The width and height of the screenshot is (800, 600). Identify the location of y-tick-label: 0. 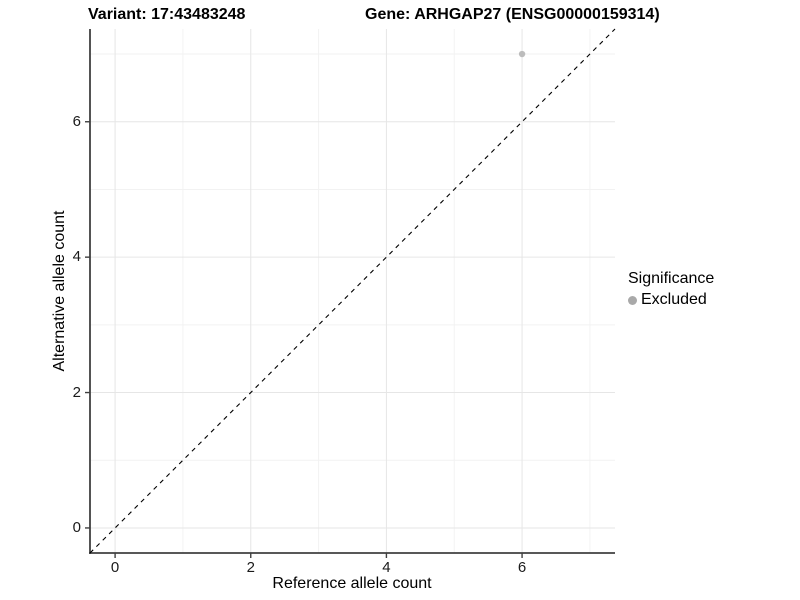
(76, 527).